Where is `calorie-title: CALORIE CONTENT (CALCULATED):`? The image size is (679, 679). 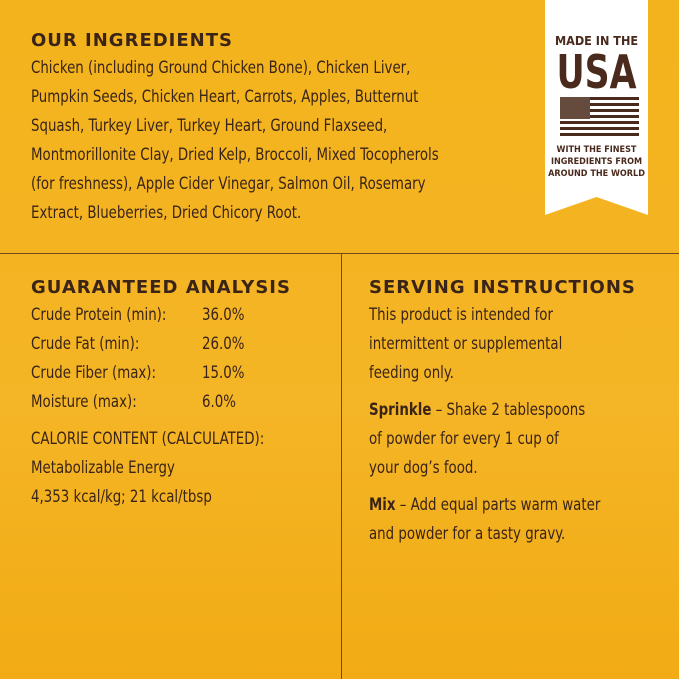 calorie-title: CALORIE CONTENT (CALCULATED): is located at coordinates (148, 438).